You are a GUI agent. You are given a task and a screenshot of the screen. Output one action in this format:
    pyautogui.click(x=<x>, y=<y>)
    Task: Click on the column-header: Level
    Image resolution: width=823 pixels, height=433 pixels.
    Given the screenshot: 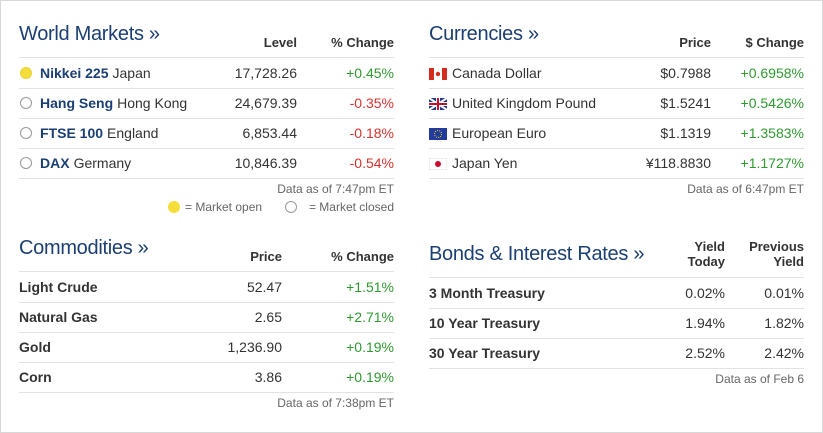 What is the action you would take?
    pyautogui.click(x=280, y=42)
    